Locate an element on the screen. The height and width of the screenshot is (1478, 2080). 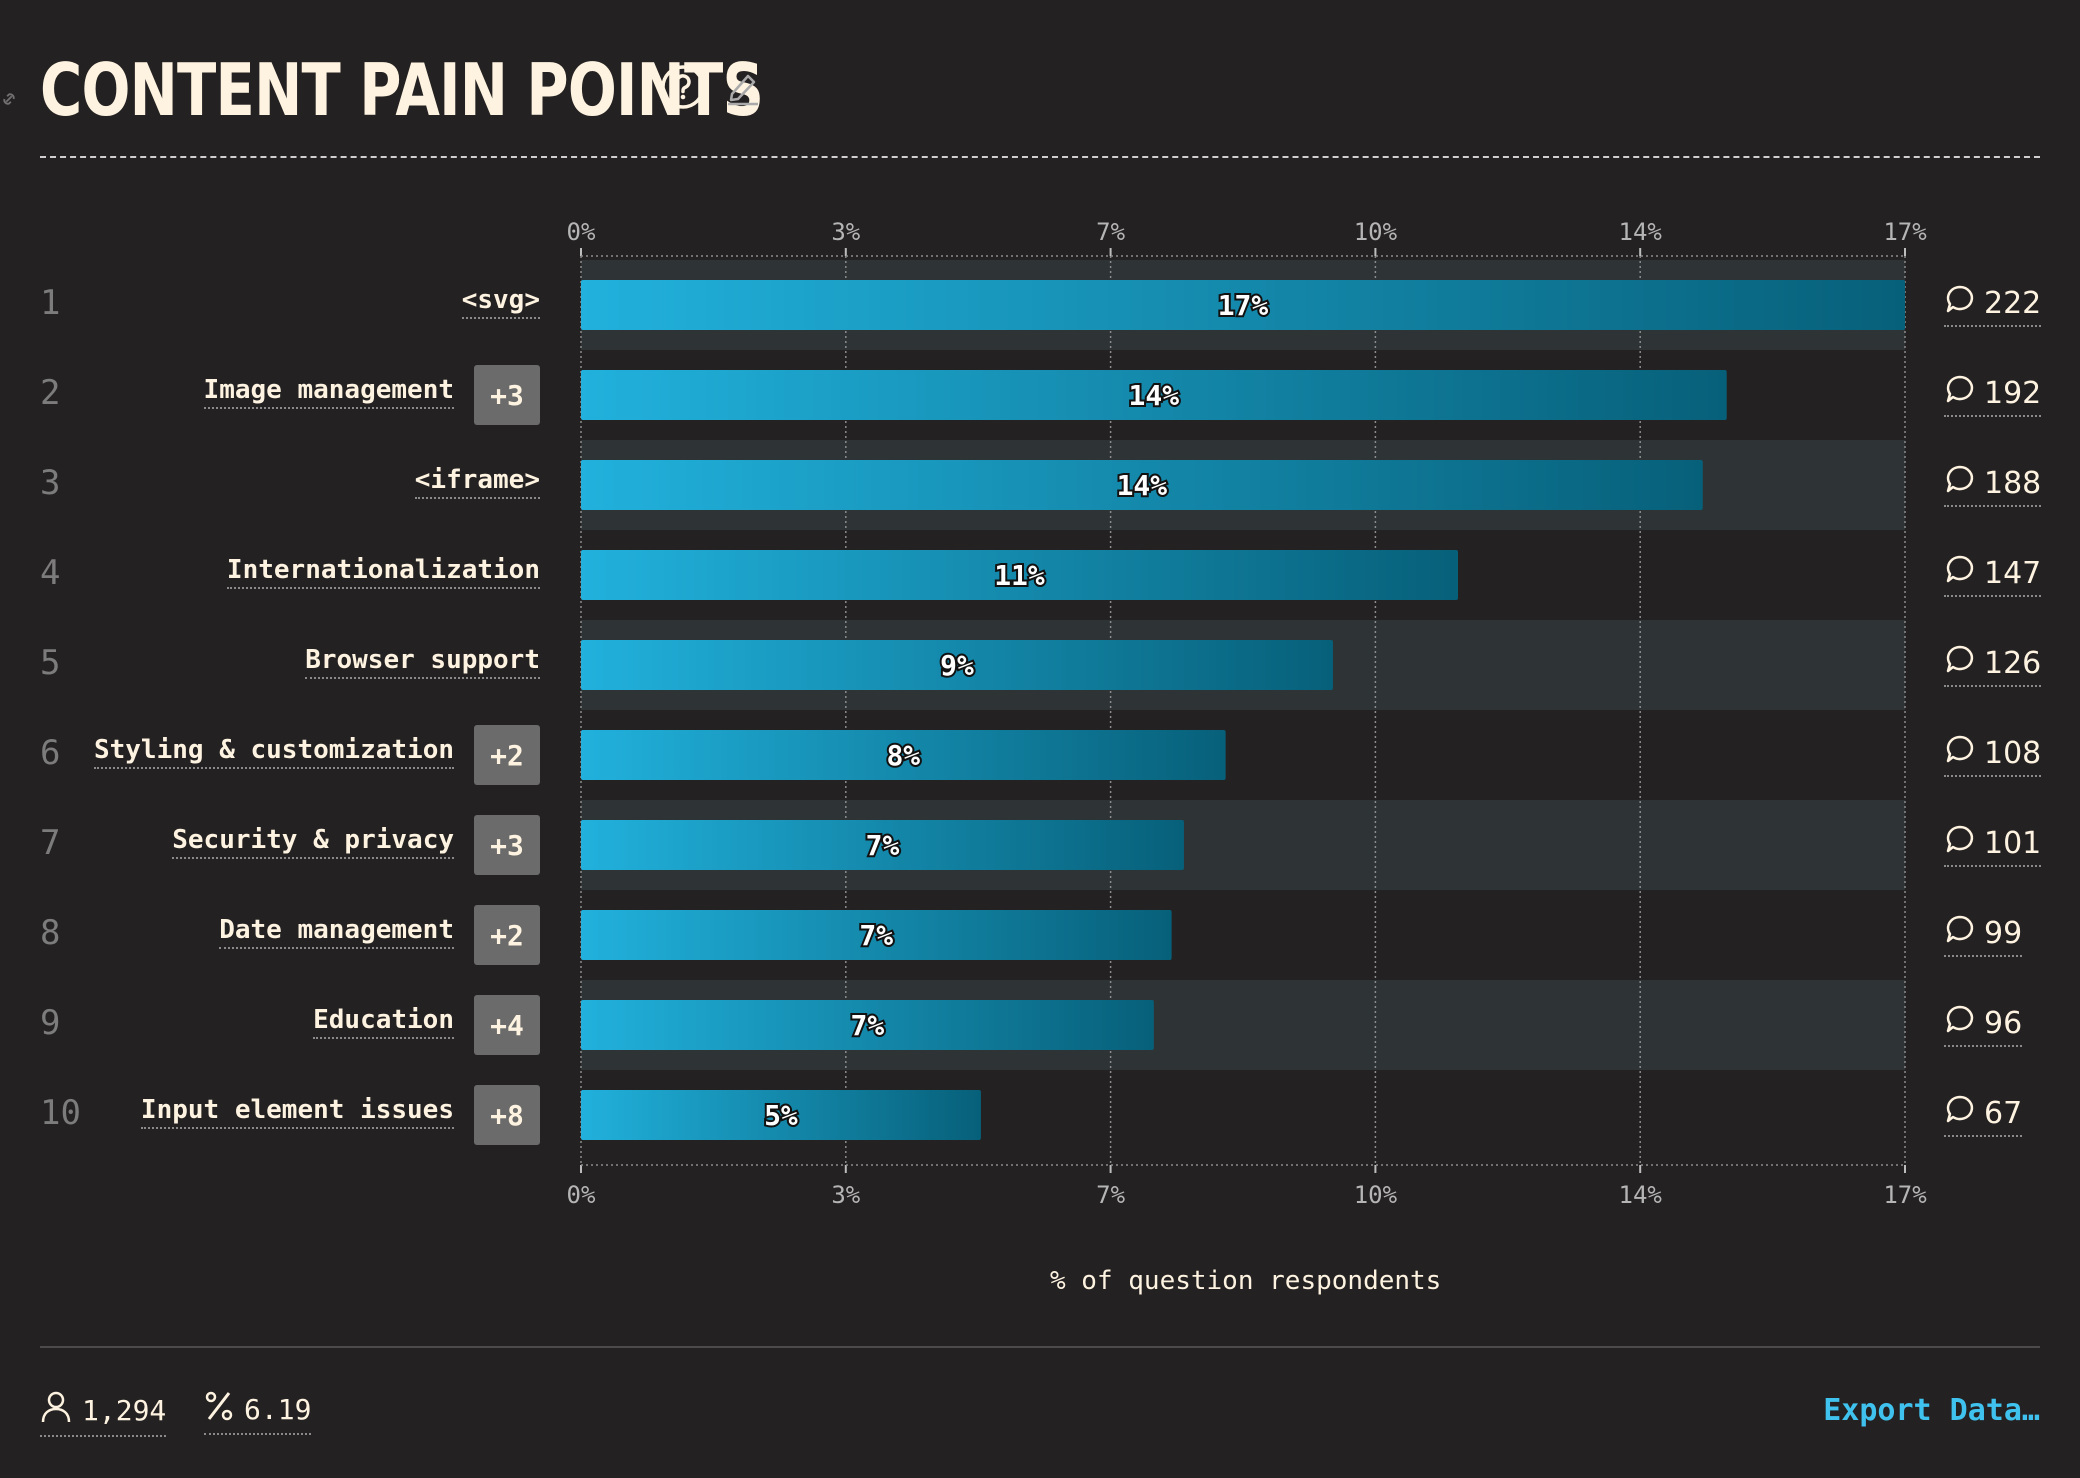
response-count: 126 is located at coordinates (1993, 665).